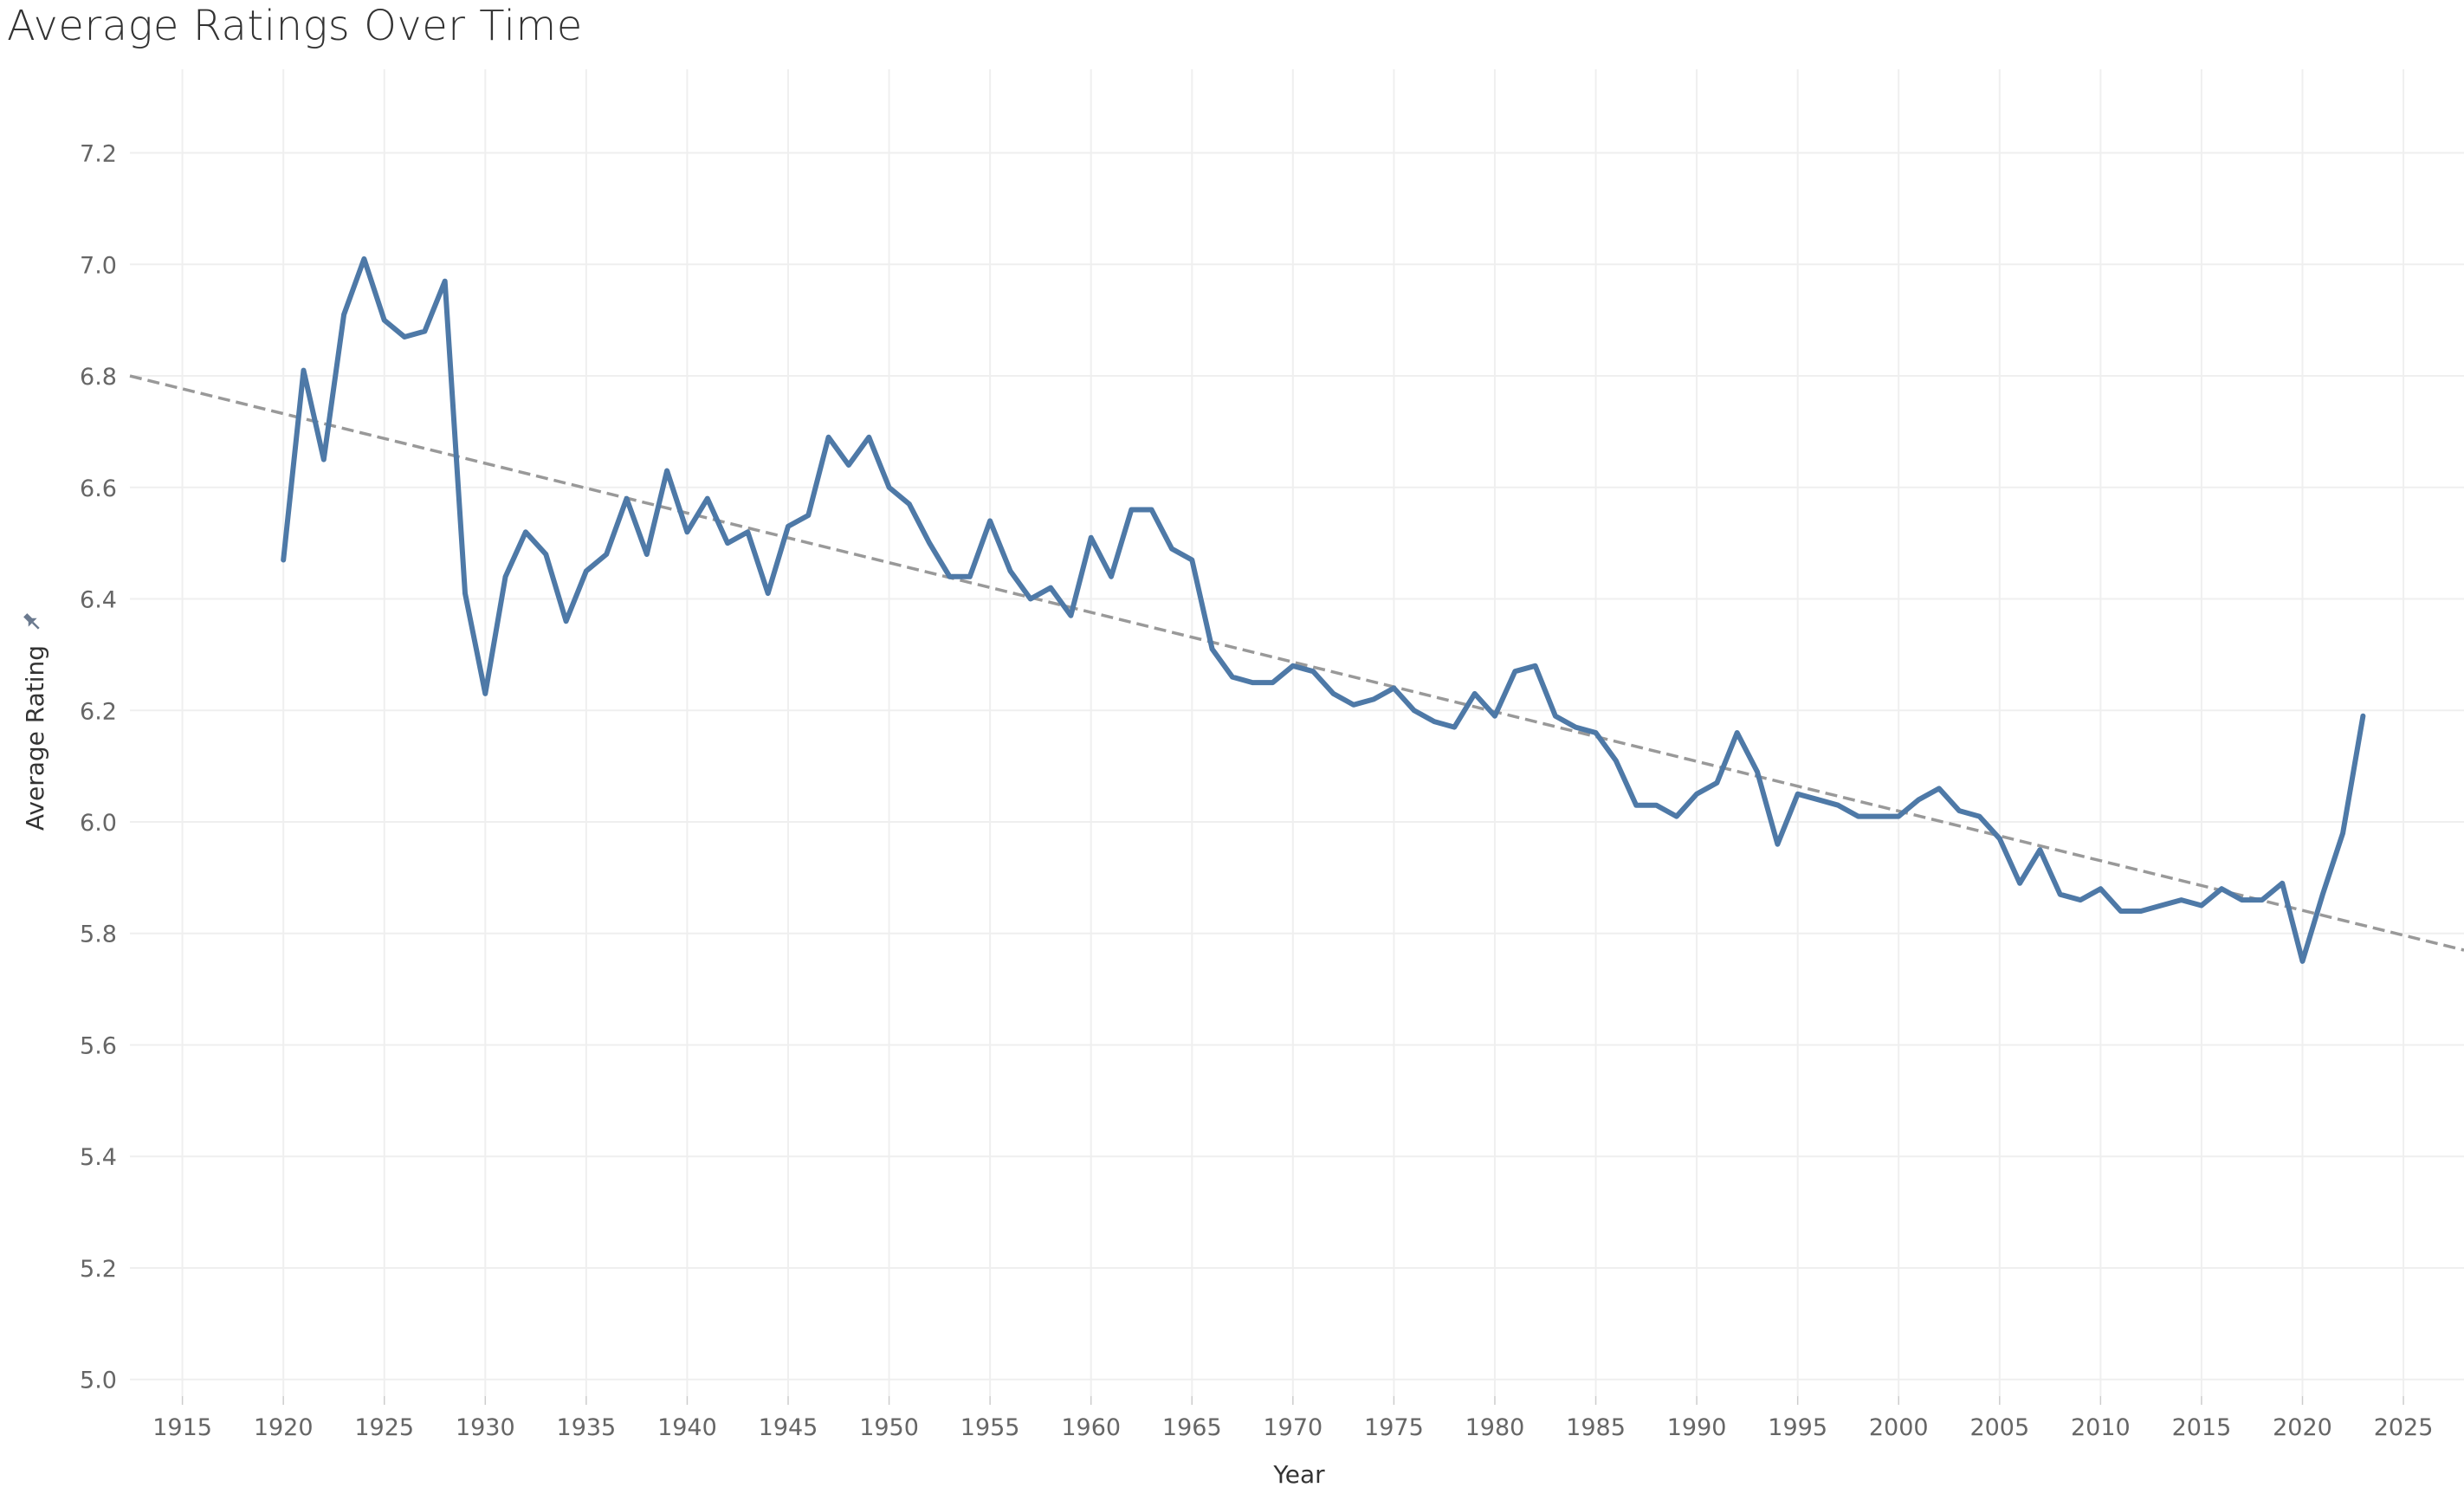 The height and width of the screenshot is (1494, 2464). What do you see at coordinates (31, 621) in the screenshot?
I see `pin-icon` at bounding box center [31, 621].